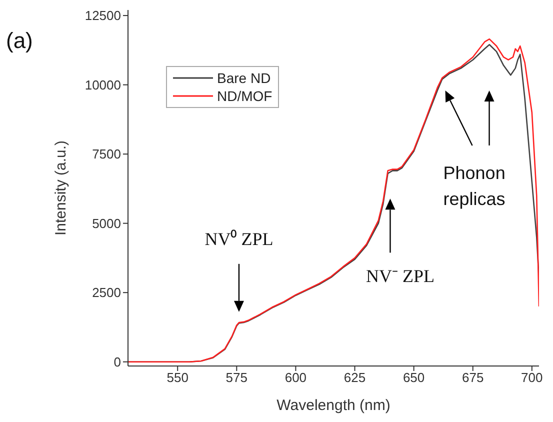 This screenshot has height=422, width=553. What do you see at coordinates (244, 96) in the screenshot?
I see `legend-label: ND/MOF` at bounding box center [244, 96].